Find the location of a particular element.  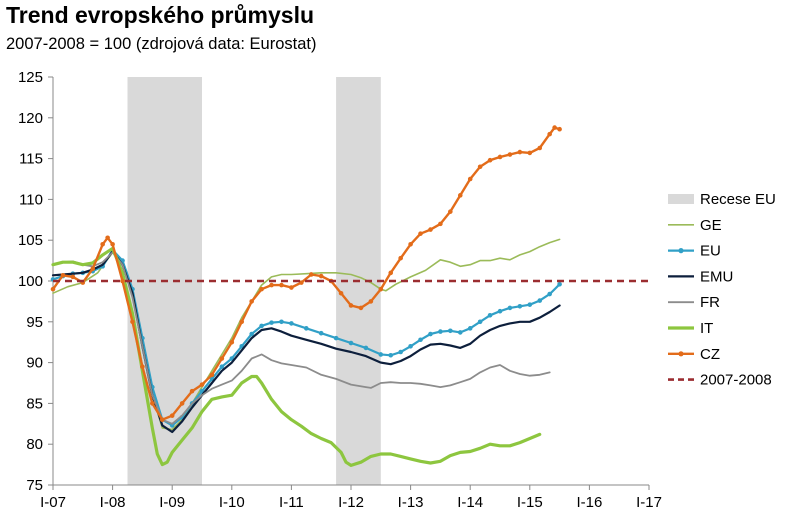

legend-label-cz: CZ is located at coordinates (710, 354).